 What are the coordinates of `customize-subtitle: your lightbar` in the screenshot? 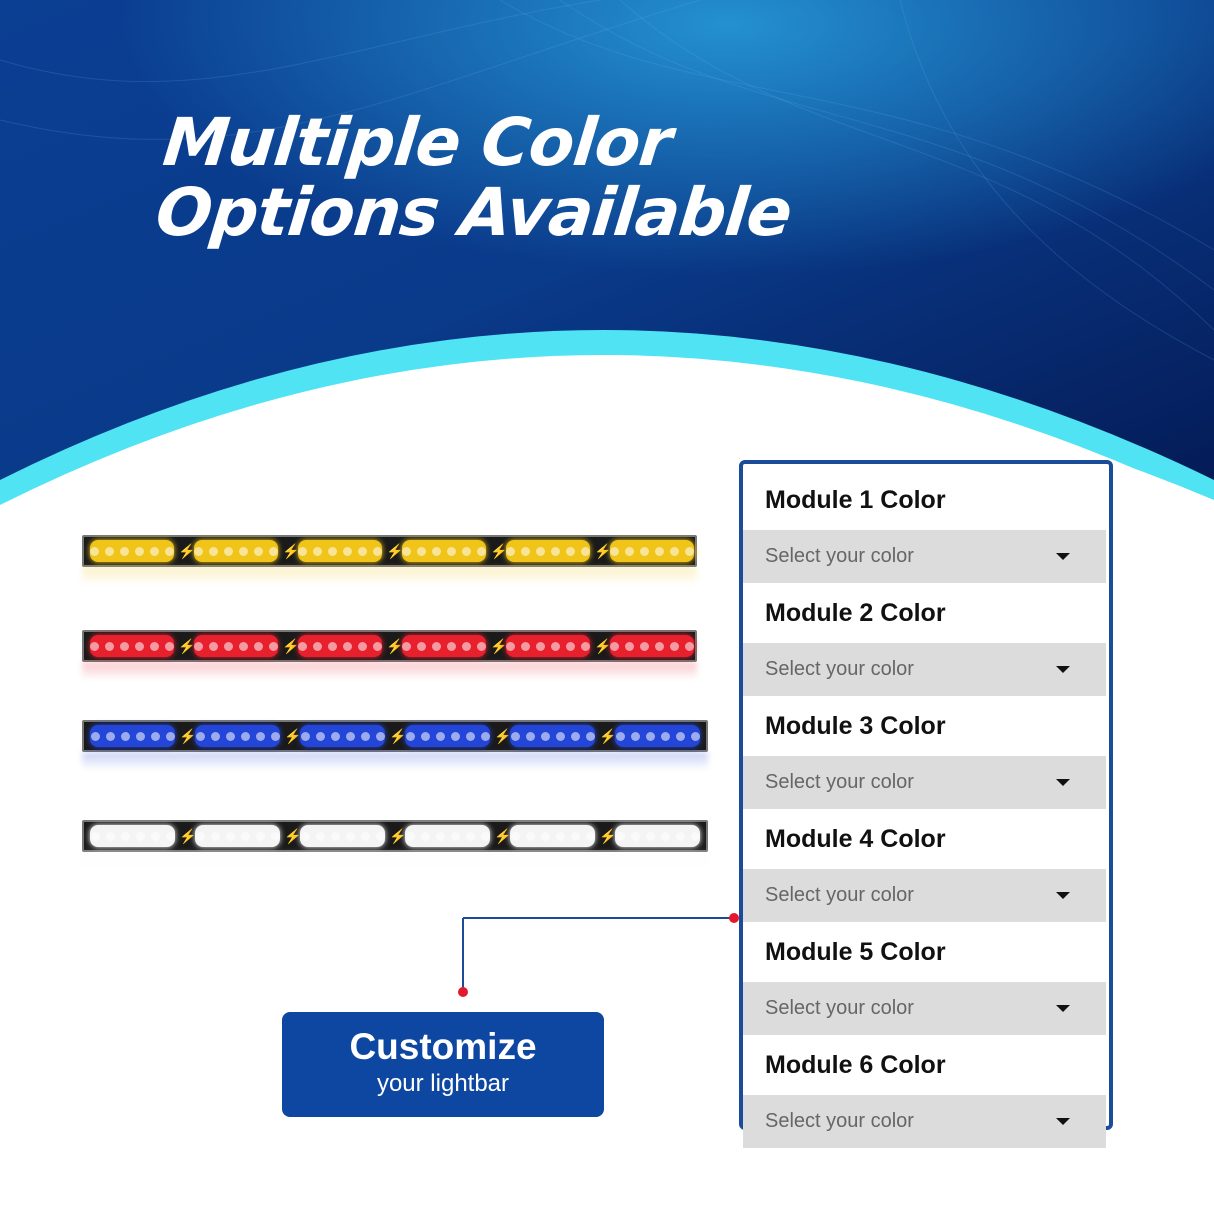 It's located at (443, 1083).